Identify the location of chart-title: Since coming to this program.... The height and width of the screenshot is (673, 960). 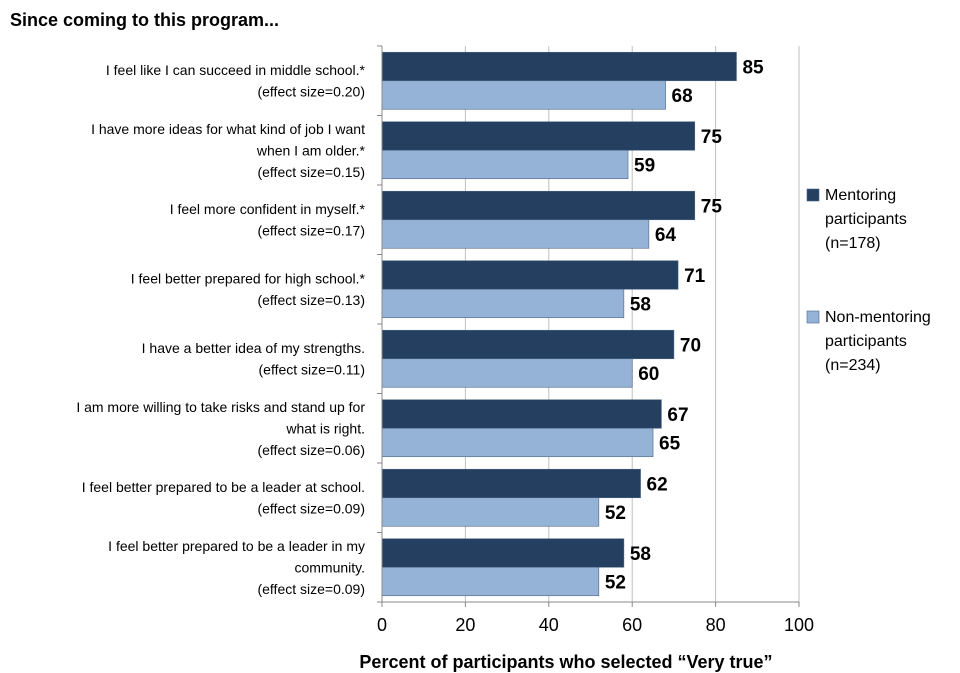
(144, 20).